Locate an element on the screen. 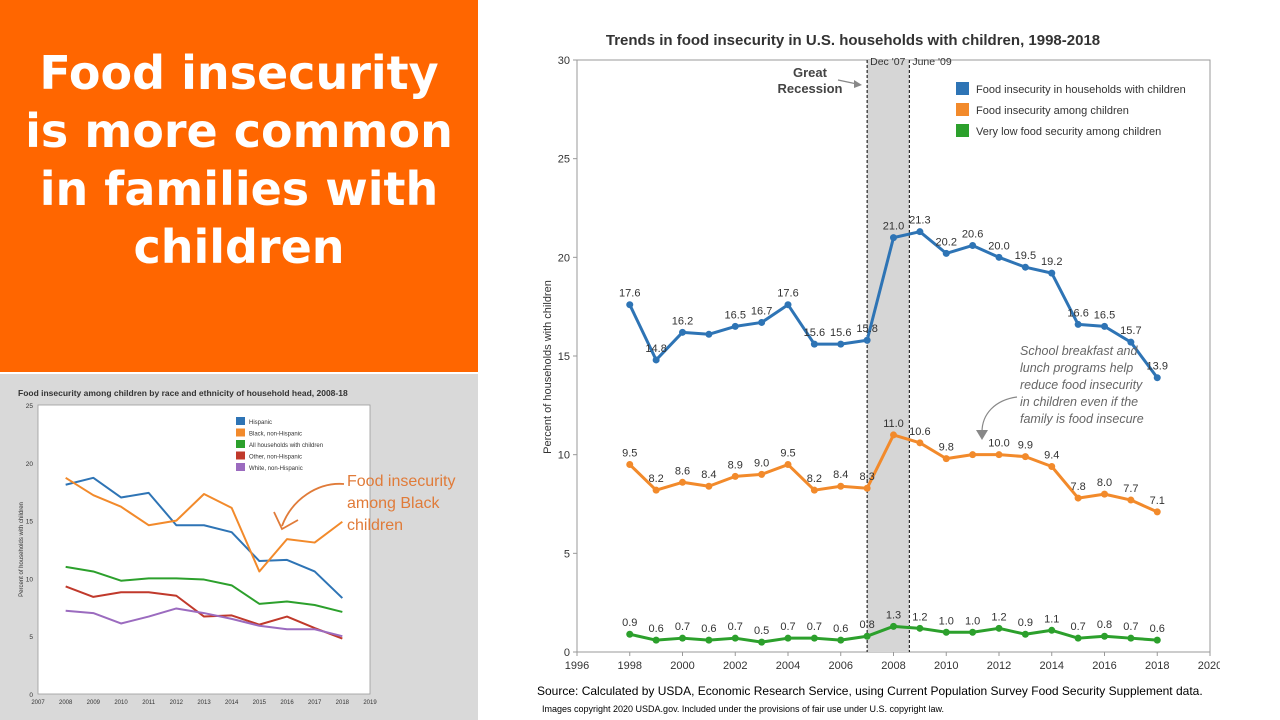  callout-arrow-line is located at coordinates (313, 505).